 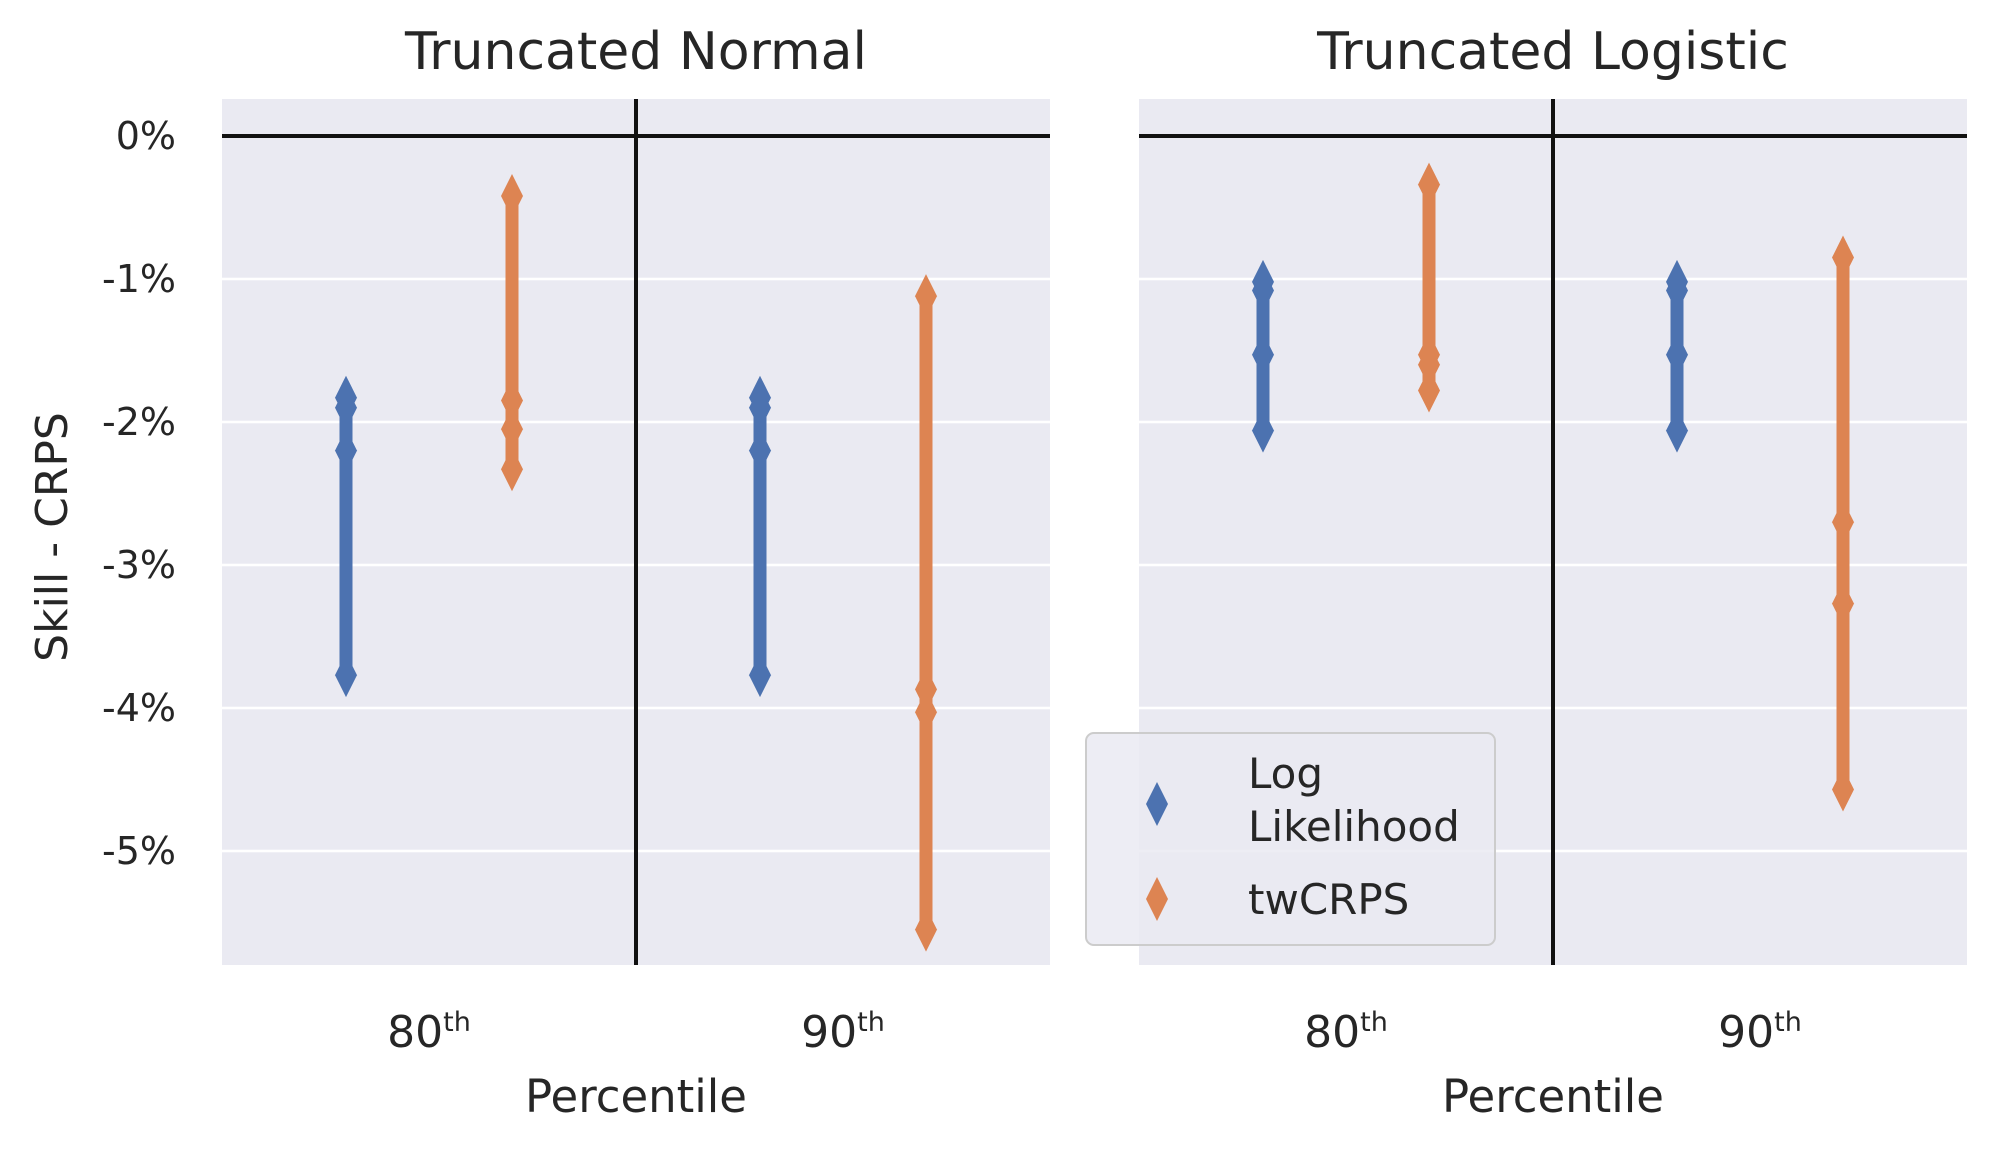 I want to click on y-tick-label: -4%, so click(x=139, y=708).